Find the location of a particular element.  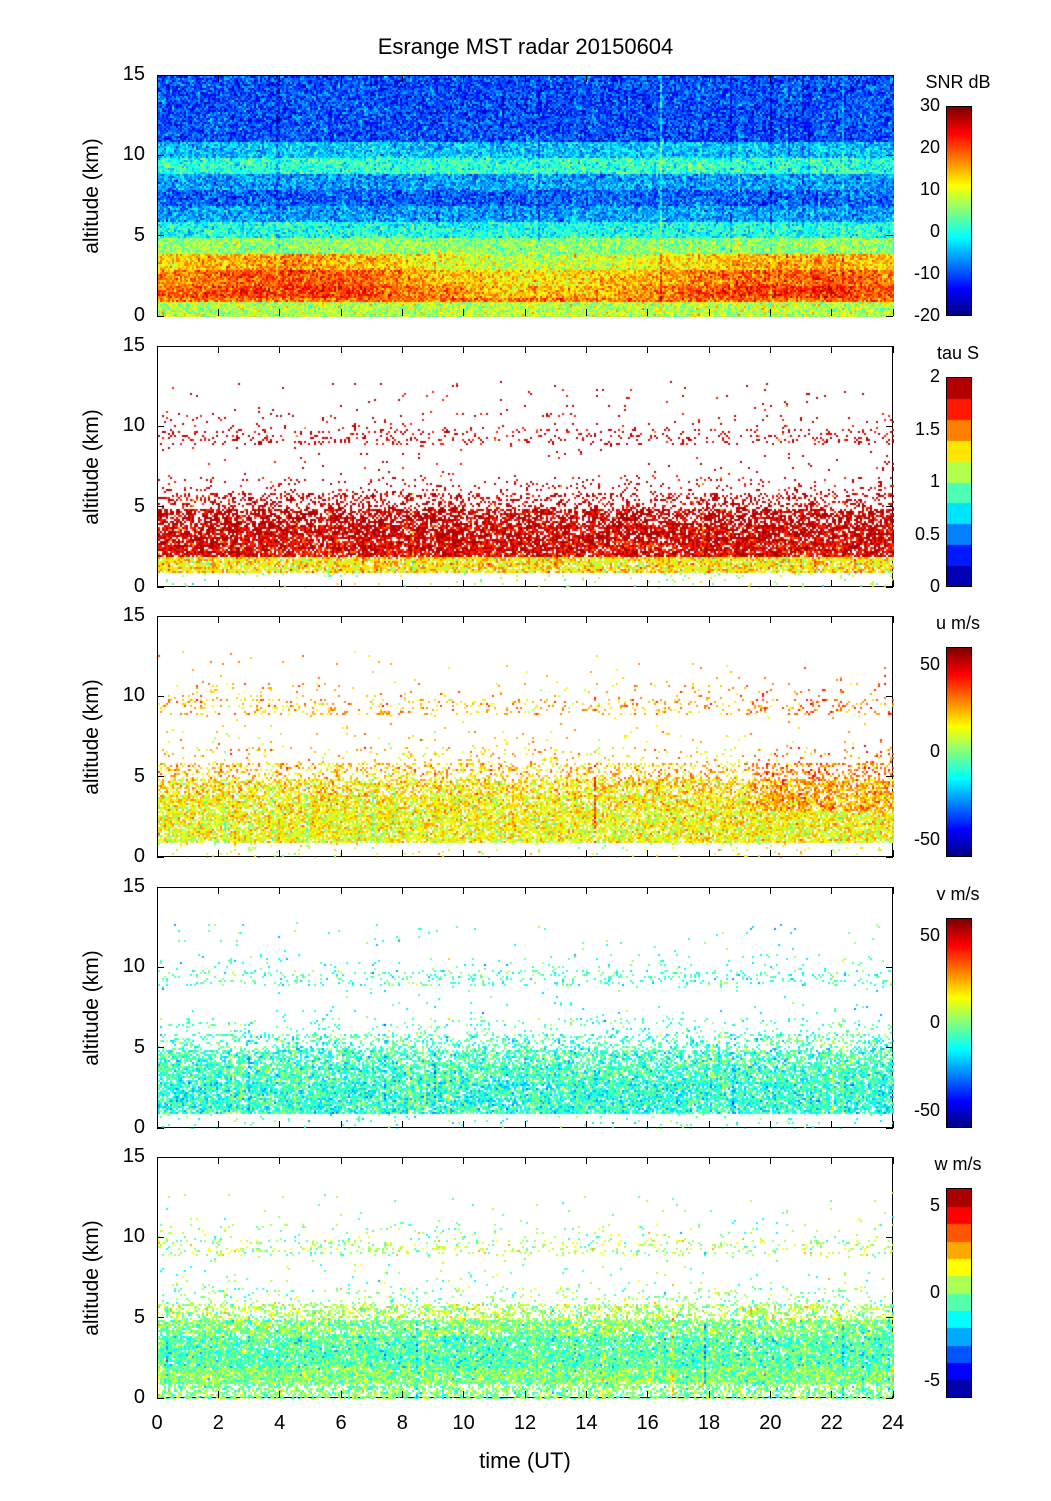

colorbar-title: tau S is located at coordinates (958, 353).